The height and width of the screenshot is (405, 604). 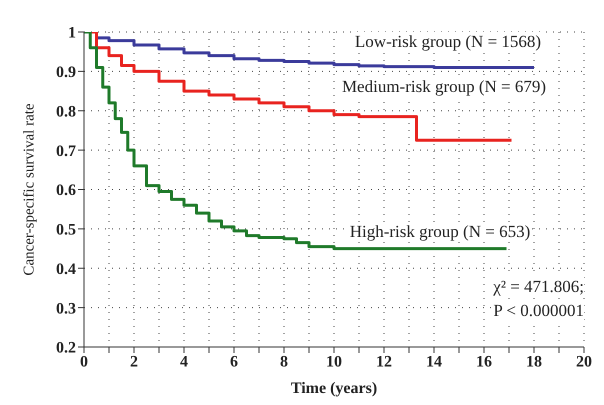 What do you see at coordinates (284, 361) in the screenshot?
I see `x-tick-label: 8` at bounding box center [284, 361].